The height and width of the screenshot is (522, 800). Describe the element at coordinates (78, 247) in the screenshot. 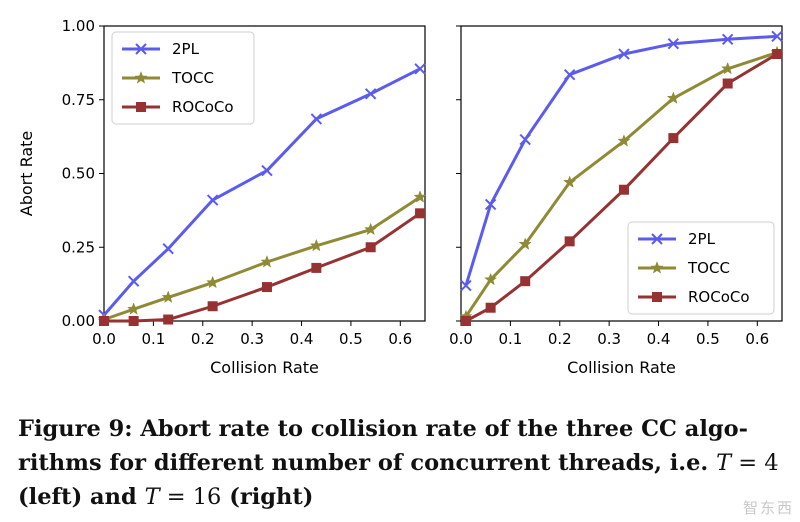

I see `y-tick-label: 0.25` at that location.